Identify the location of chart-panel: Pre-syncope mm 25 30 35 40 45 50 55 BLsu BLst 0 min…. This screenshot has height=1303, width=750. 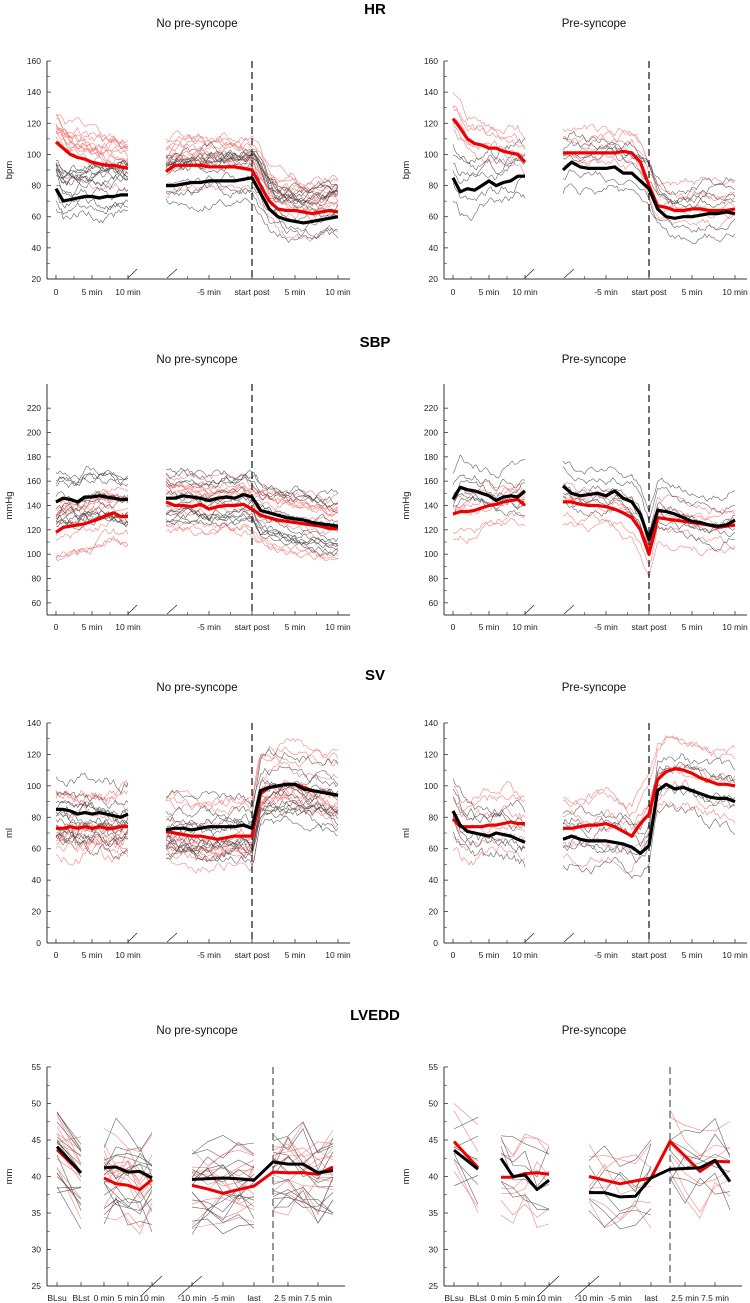
(571, 1164).